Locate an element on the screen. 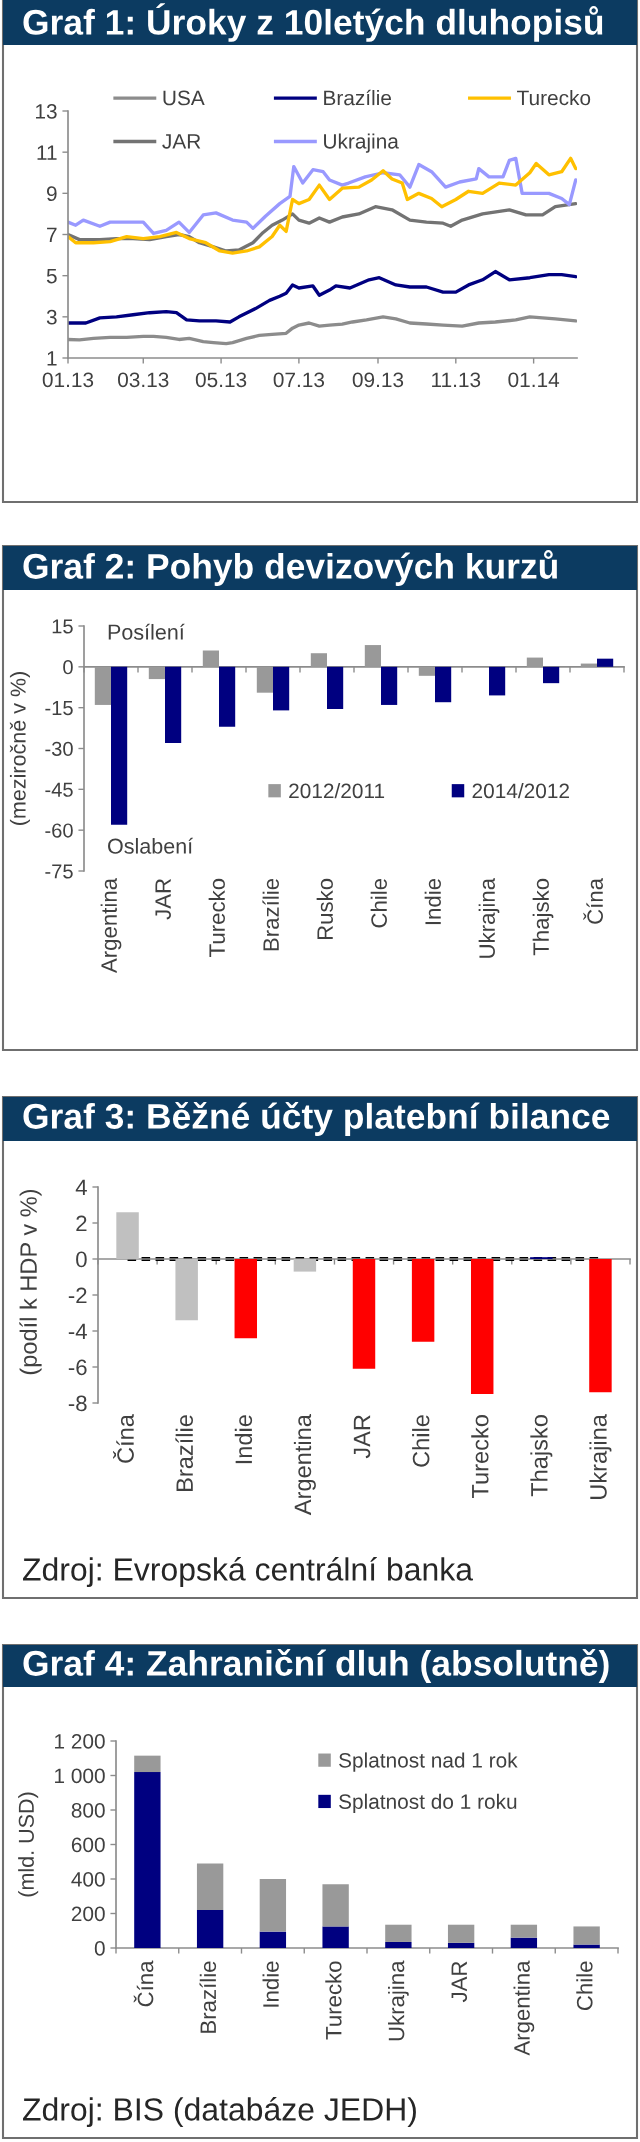 This screenshot has width=640, height=2142. legend-label: JAR is located at coordinates (181, 141).